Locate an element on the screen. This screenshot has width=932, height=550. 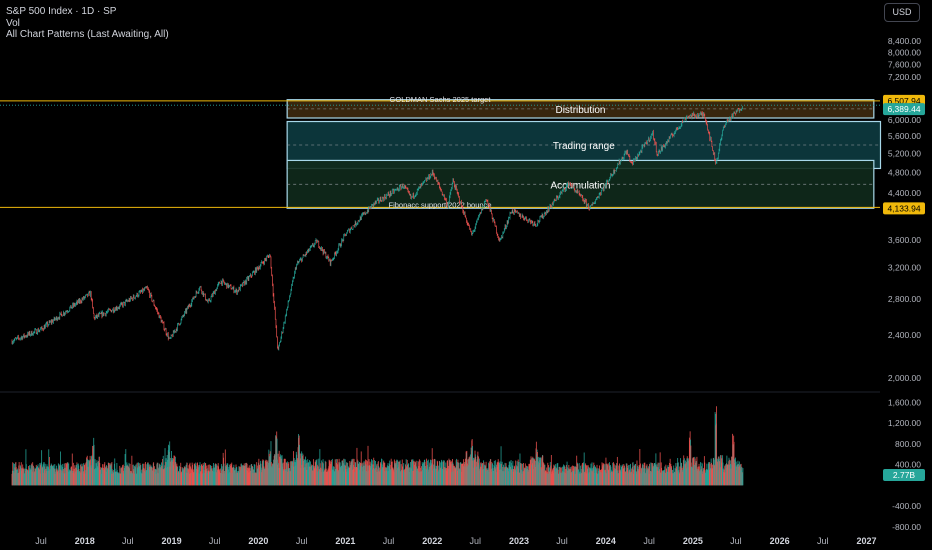
zone-label: Accumulation is located at coordinates (580, 185).